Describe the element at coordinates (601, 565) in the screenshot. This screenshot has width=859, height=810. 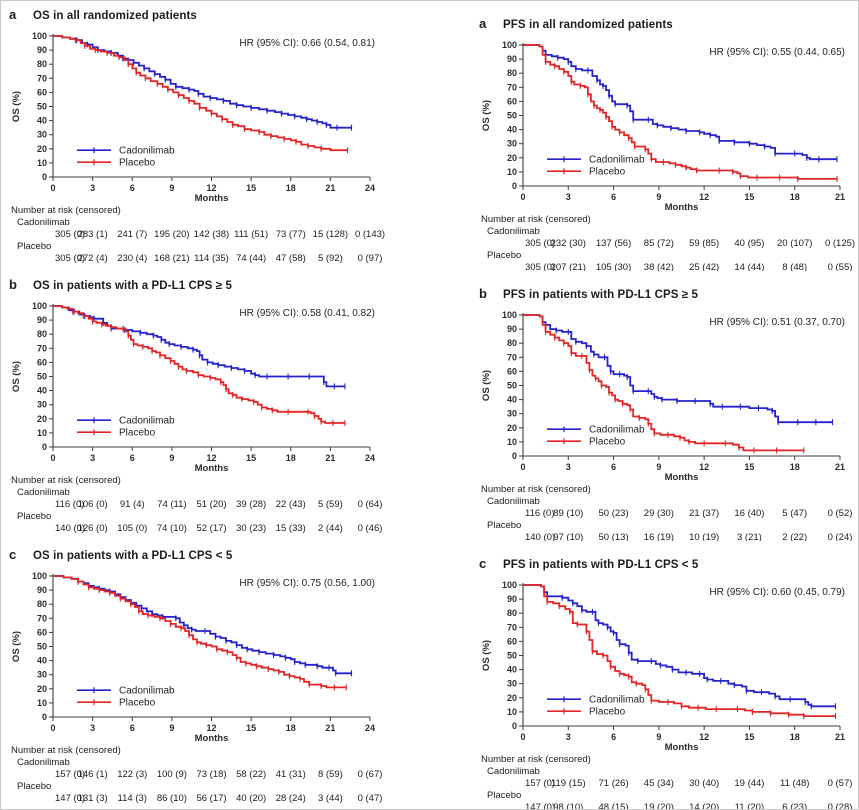
I see `panel-title: PFS in patients with PD-L1 CPS < 5` at that location.